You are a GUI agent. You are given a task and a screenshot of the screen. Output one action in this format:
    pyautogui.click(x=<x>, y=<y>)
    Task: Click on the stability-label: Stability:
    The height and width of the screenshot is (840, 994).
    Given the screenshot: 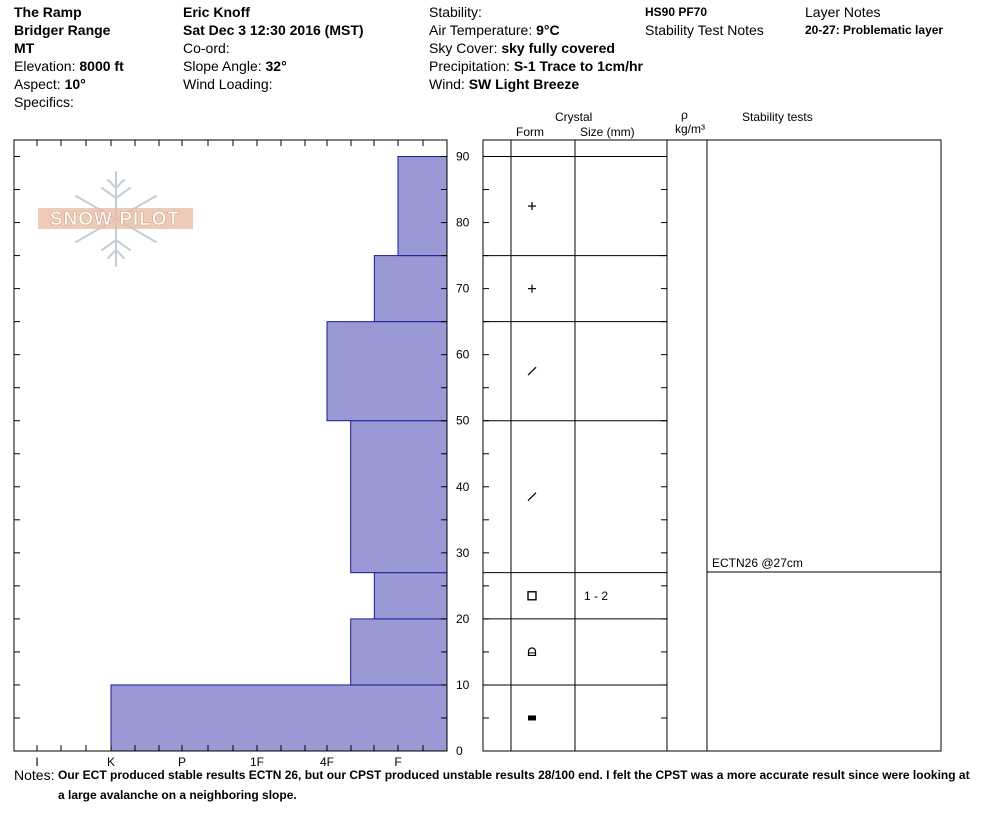 What is the action you would take?
    pyautogui.click(x=455, y=12)
    